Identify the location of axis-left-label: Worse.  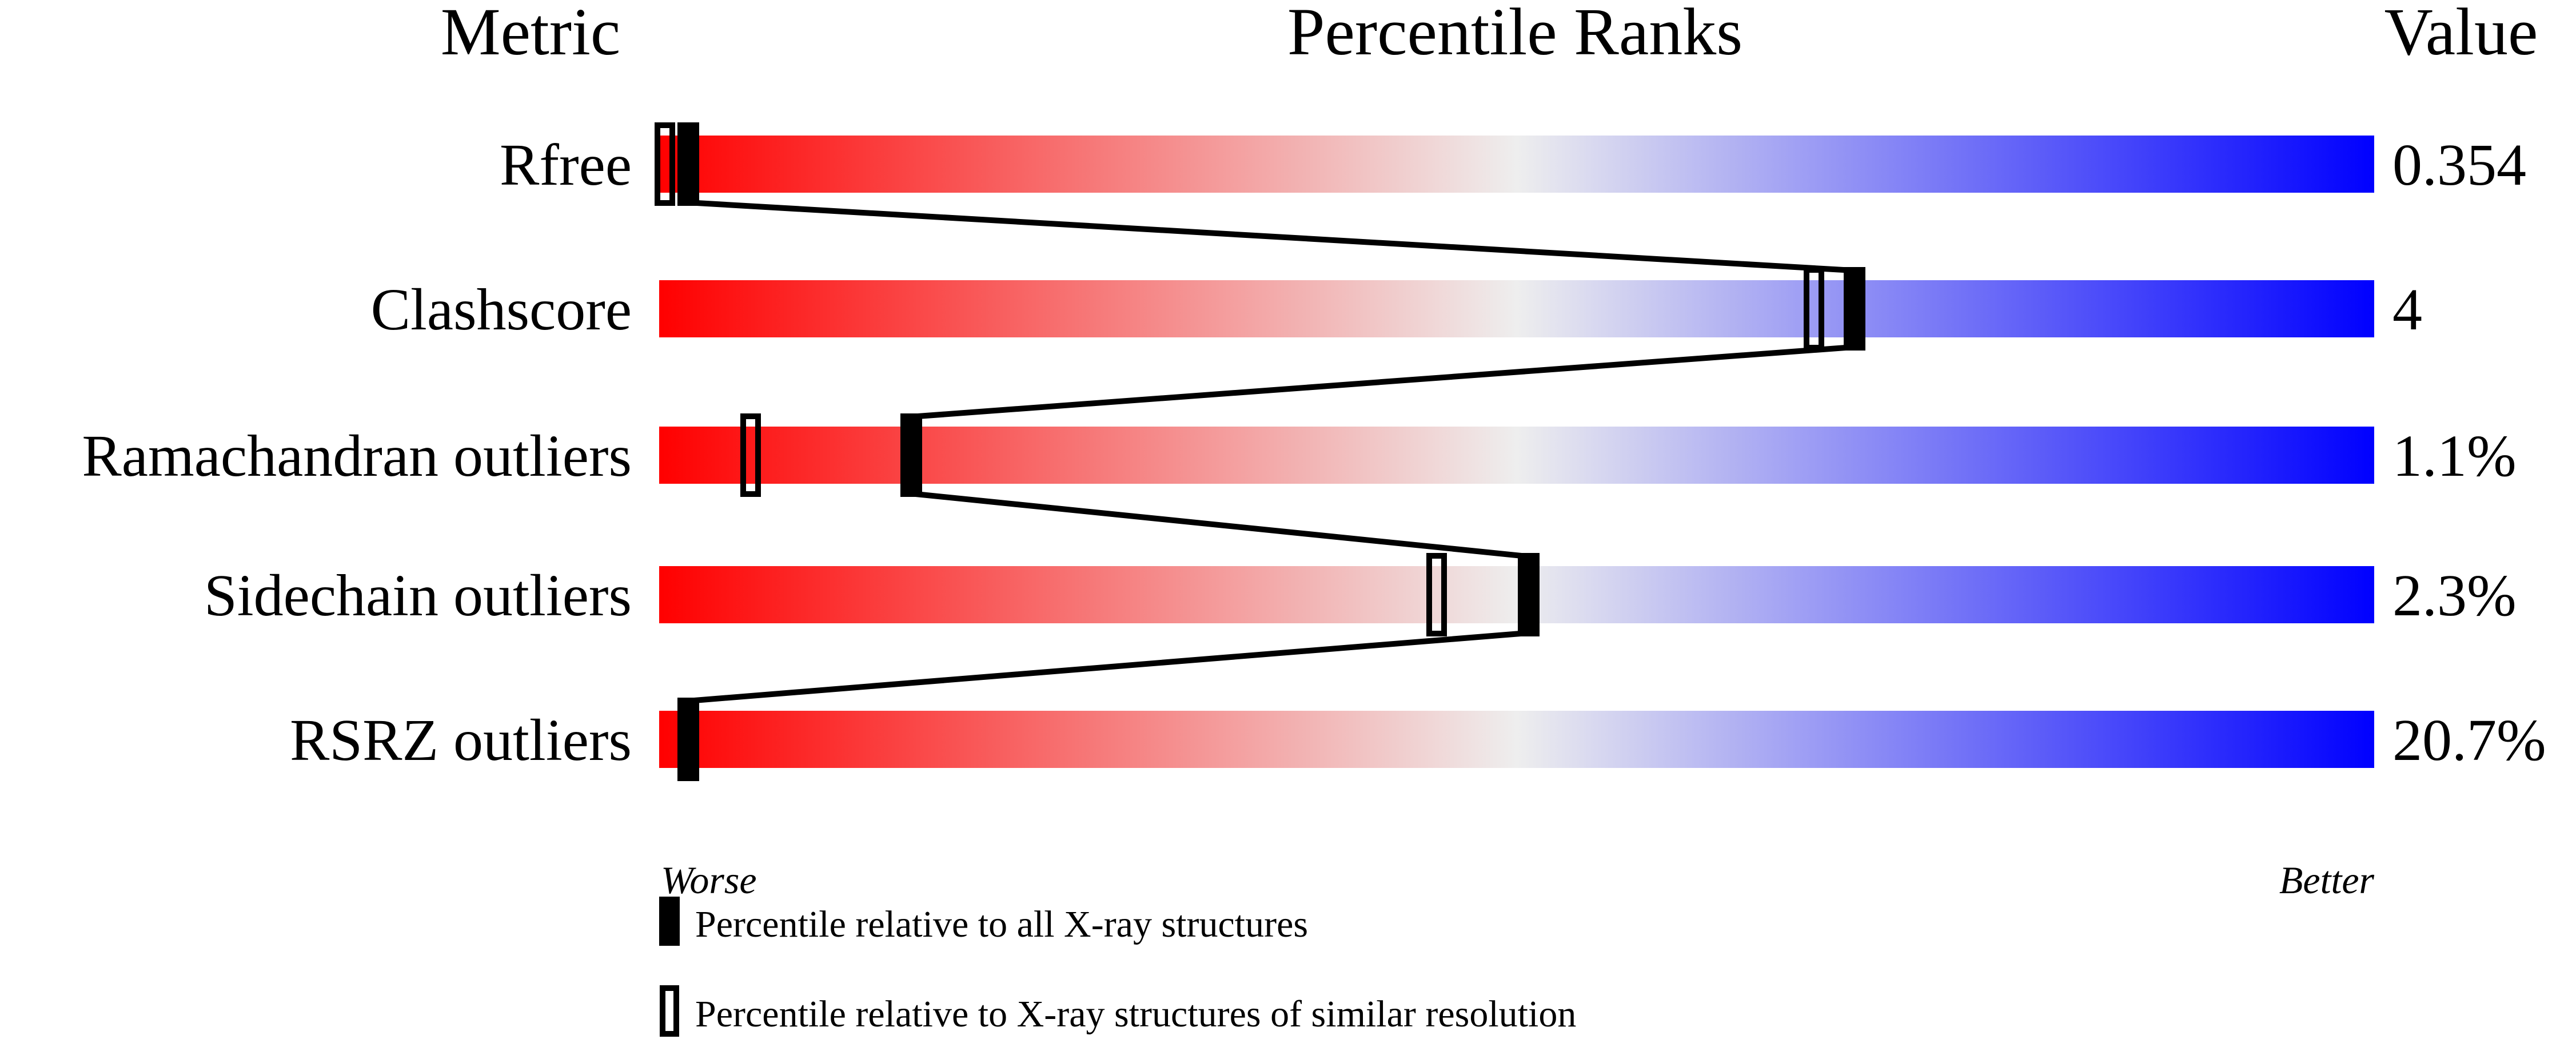
(709, 880).